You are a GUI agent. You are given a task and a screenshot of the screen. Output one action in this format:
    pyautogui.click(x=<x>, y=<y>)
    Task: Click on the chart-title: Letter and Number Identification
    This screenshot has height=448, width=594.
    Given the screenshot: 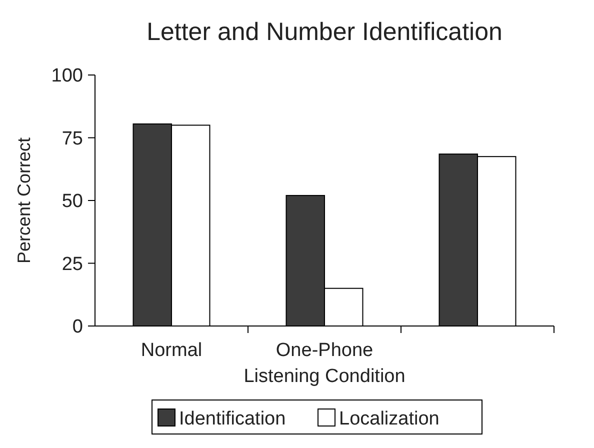 What is the action you would take?
    pyautogui.click(x=324, y=32)
    